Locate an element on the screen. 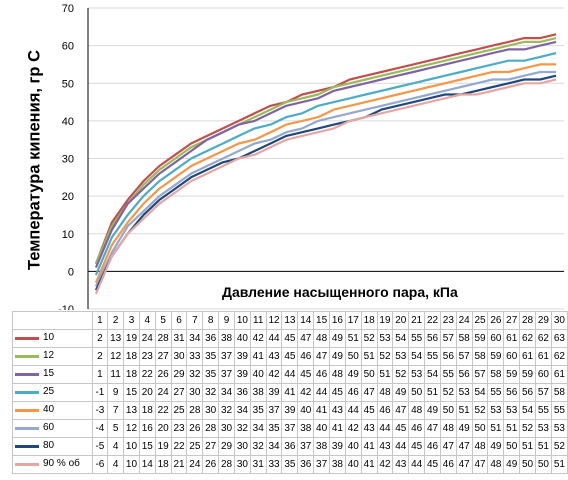 Image resolution: width=568 pixels, height=480 pixels. x-tick-label: 30 is located at coordinates (559, 320).